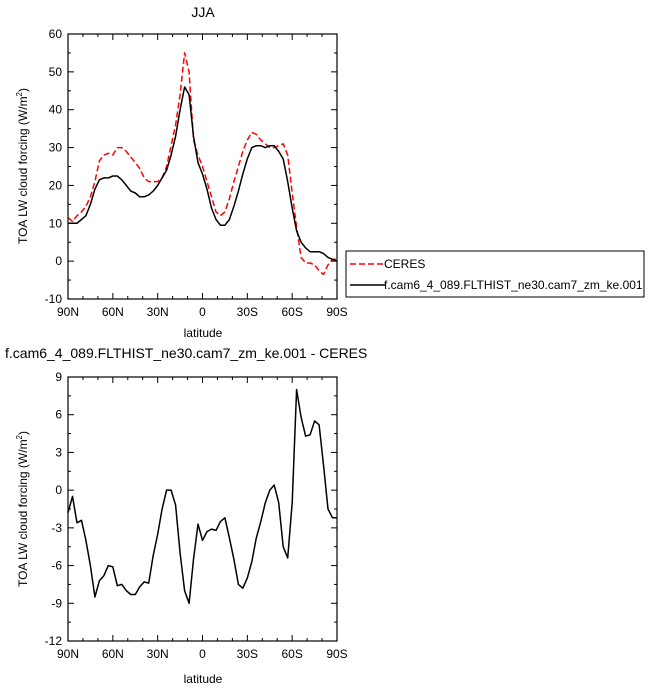 Image resolution: width=650 pixels, height=690 pixels. I want to click on legend-label-model: f.cam6_4_089.FLTHIST_ne30.cam7_zm_ke.001, so click(513, 285).